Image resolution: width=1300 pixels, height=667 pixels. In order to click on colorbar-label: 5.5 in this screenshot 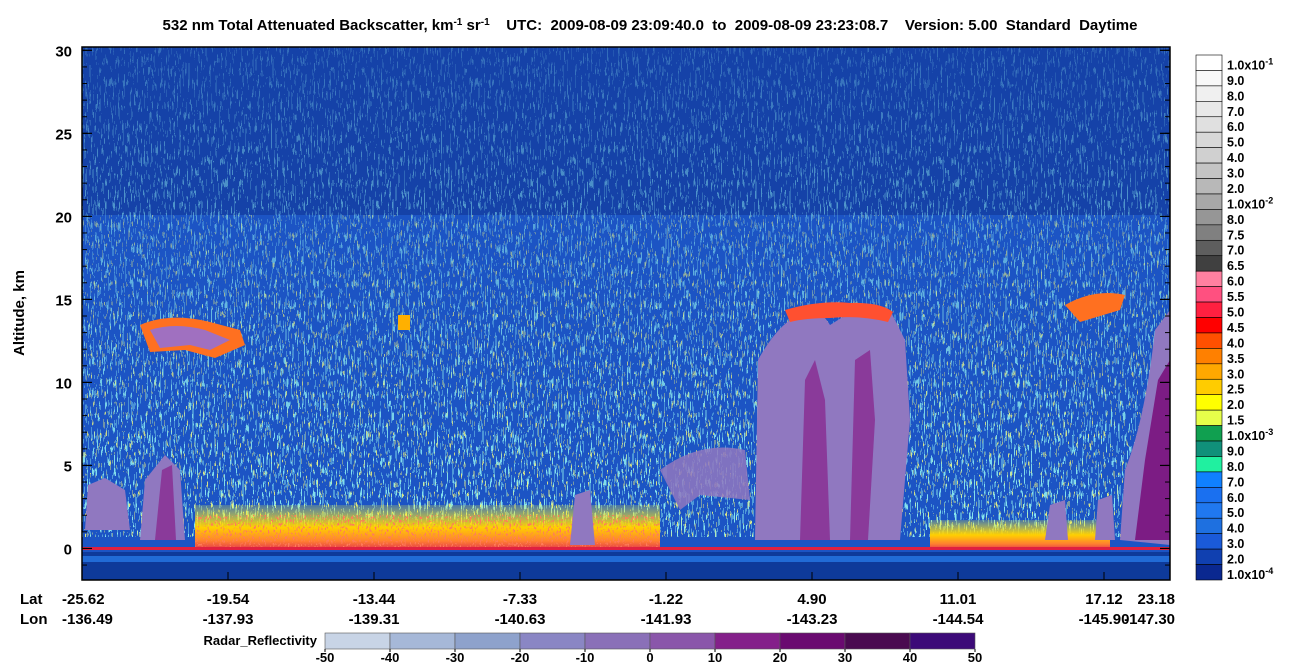, I will do `click(1235, 297)`.